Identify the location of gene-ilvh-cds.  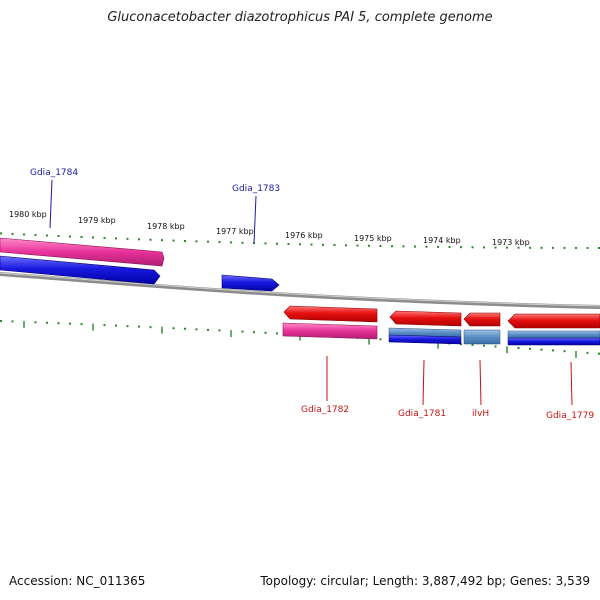
(482, 319).